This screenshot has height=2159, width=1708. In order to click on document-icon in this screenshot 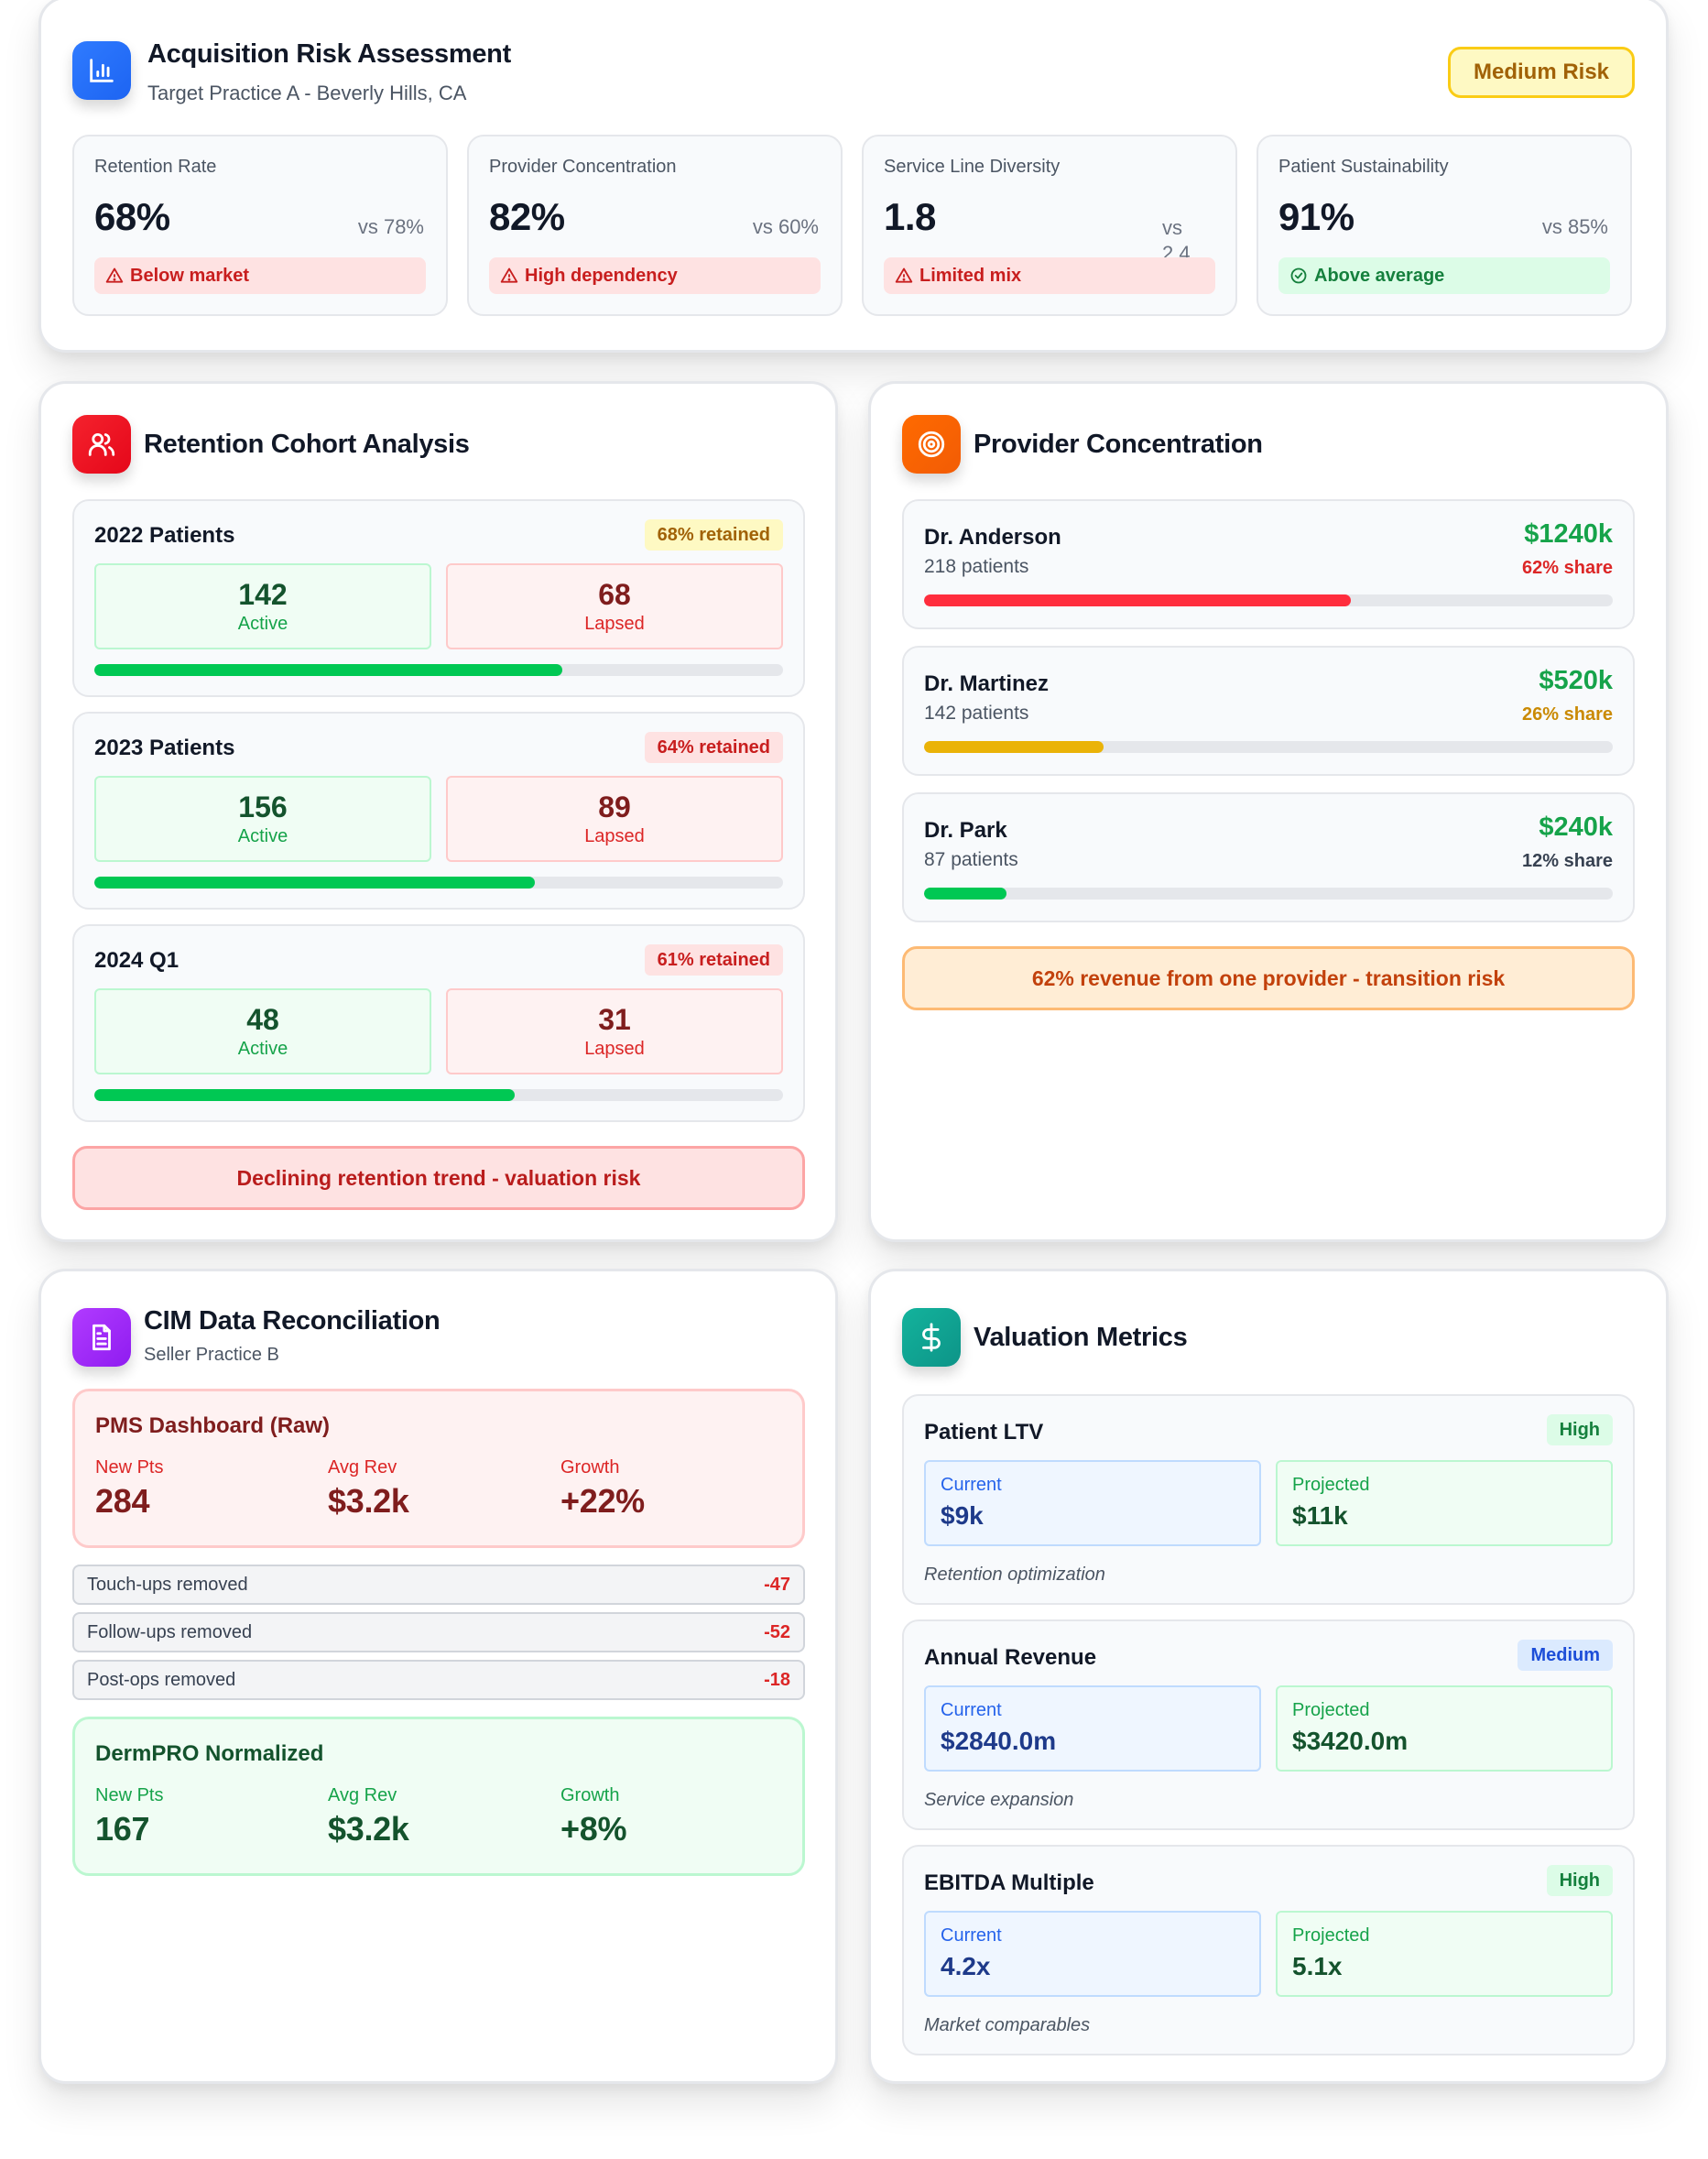, I will do `click(101, 1337)`.